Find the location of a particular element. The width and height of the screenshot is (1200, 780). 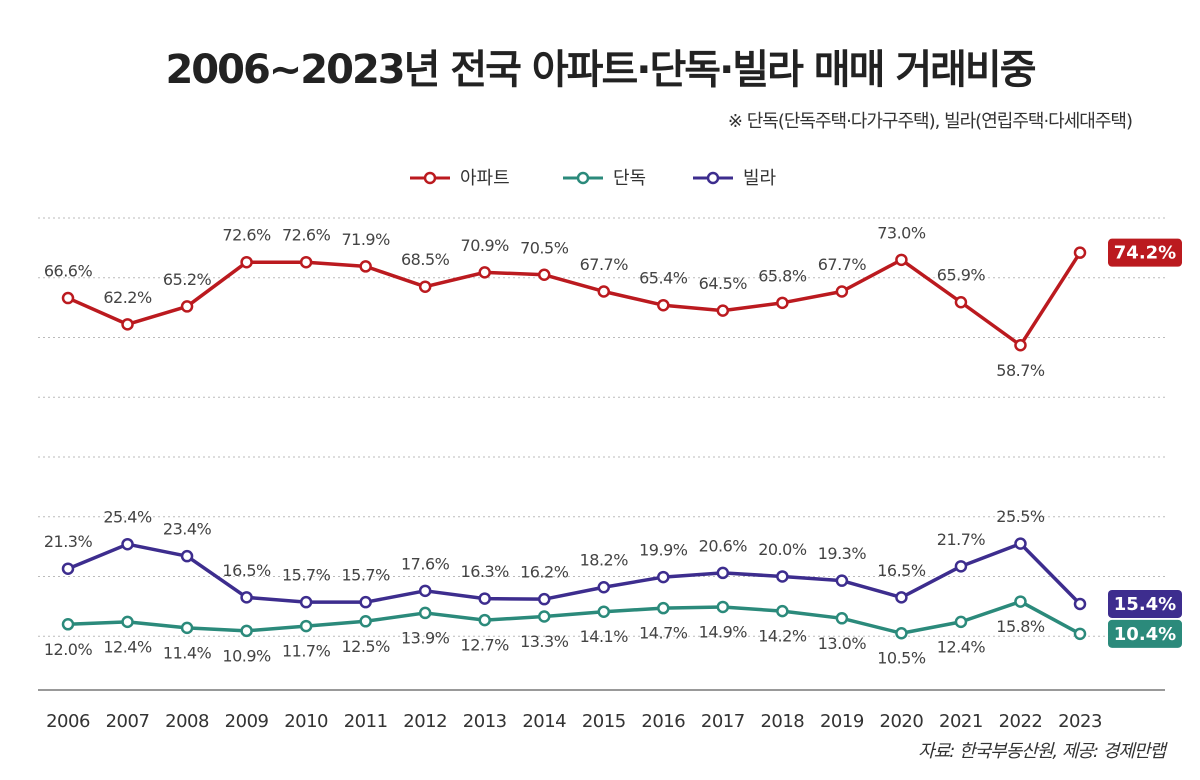

data-label: 14.2% is located at coordinates (782, 636).